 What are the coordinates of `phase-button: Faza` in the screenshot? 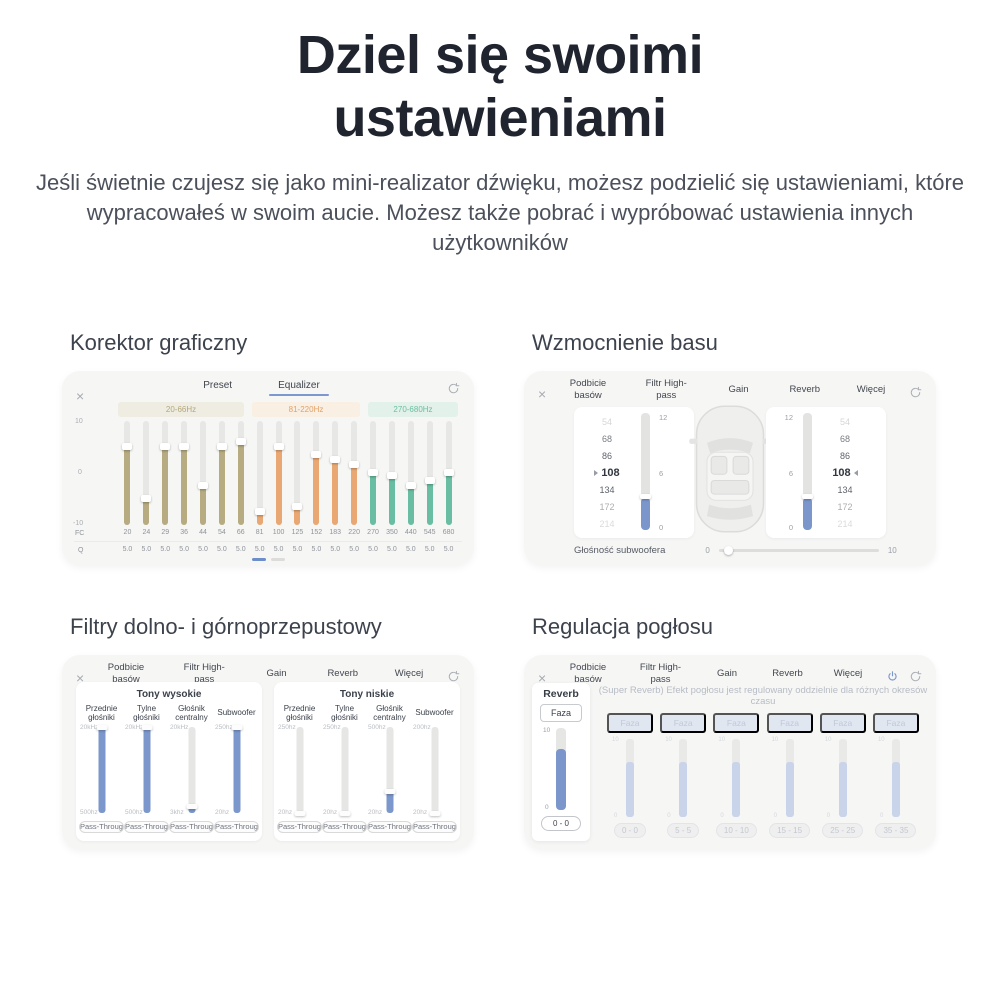 It's located at (561, 713).